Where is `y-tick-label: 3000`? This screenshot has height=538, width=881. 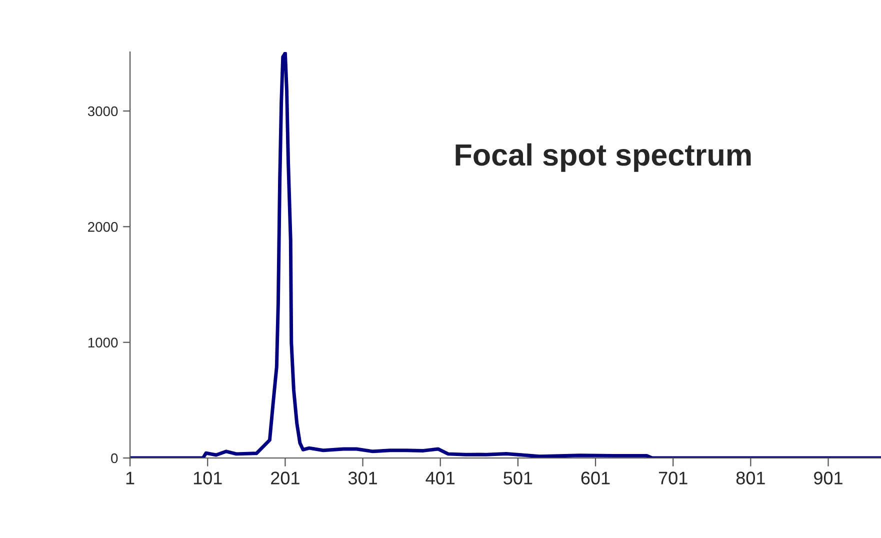
y-tick-label: 3000 is located at coordinates (103, 111).